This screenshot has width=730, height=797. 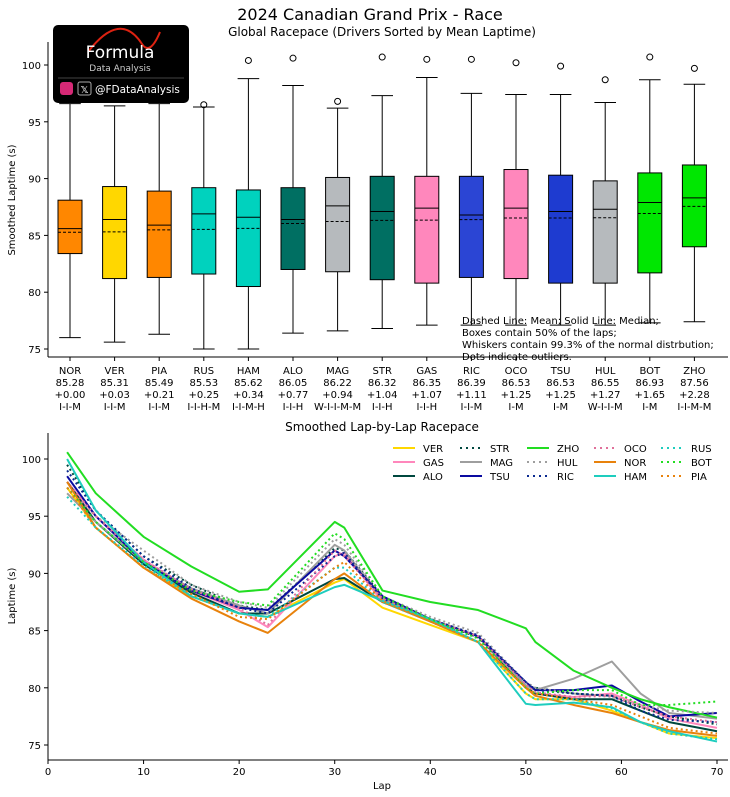 What do you see at coordinates (430, 772) in the screenshot?
I see `x-tick-label: 40` at bounding box center [430, 772].